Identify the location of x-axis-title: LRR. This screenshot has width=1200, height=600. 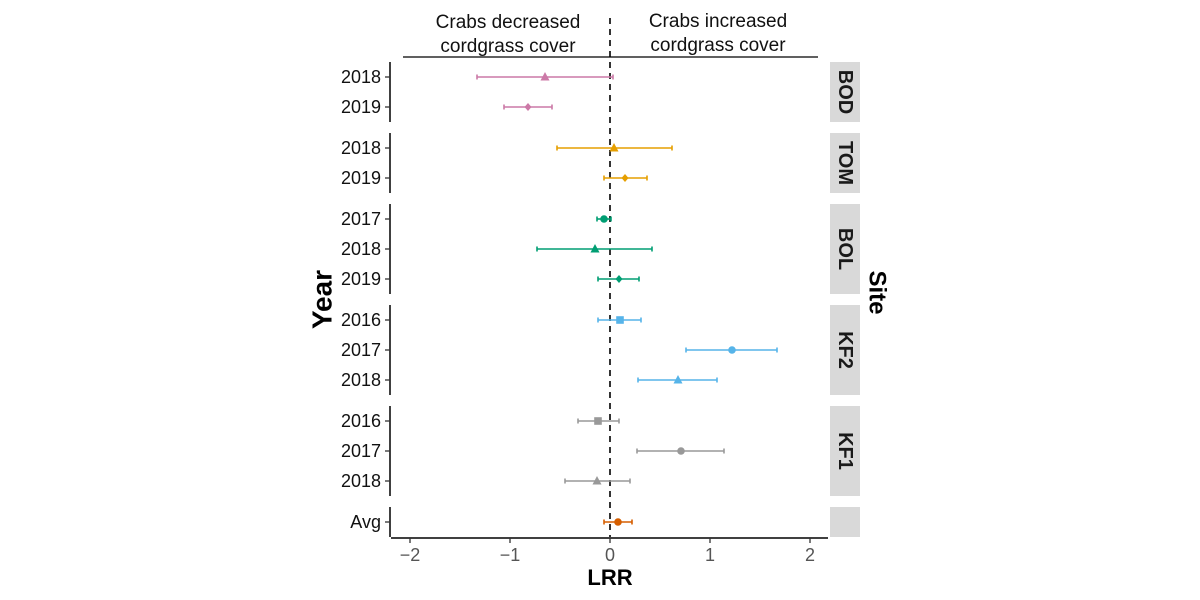
(609, 577).